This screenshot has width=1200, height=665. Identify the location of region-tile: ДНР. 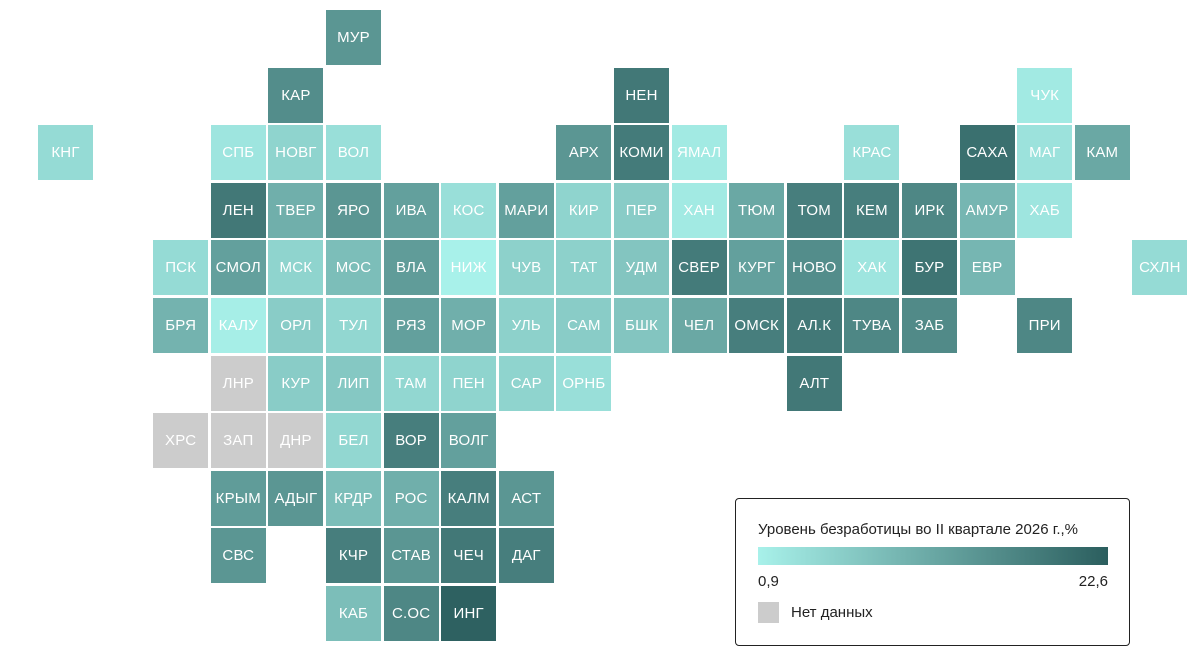
(296, 441).